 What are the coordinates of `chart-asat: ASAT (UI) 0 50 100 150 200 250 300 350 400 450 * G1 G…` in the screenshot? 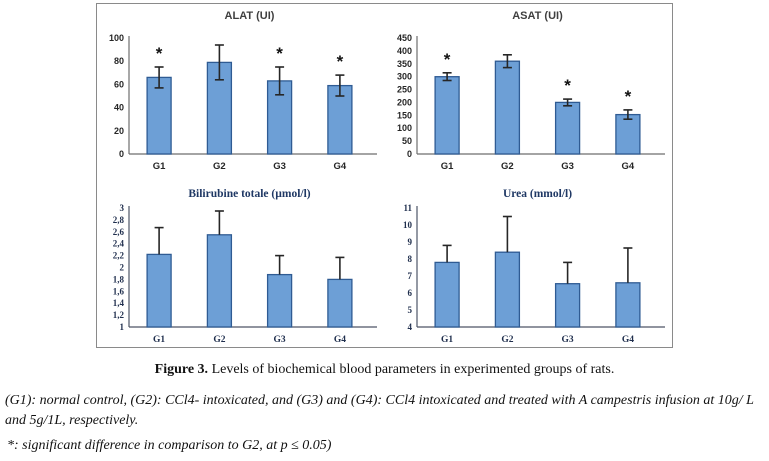 It's located at (529, 93).